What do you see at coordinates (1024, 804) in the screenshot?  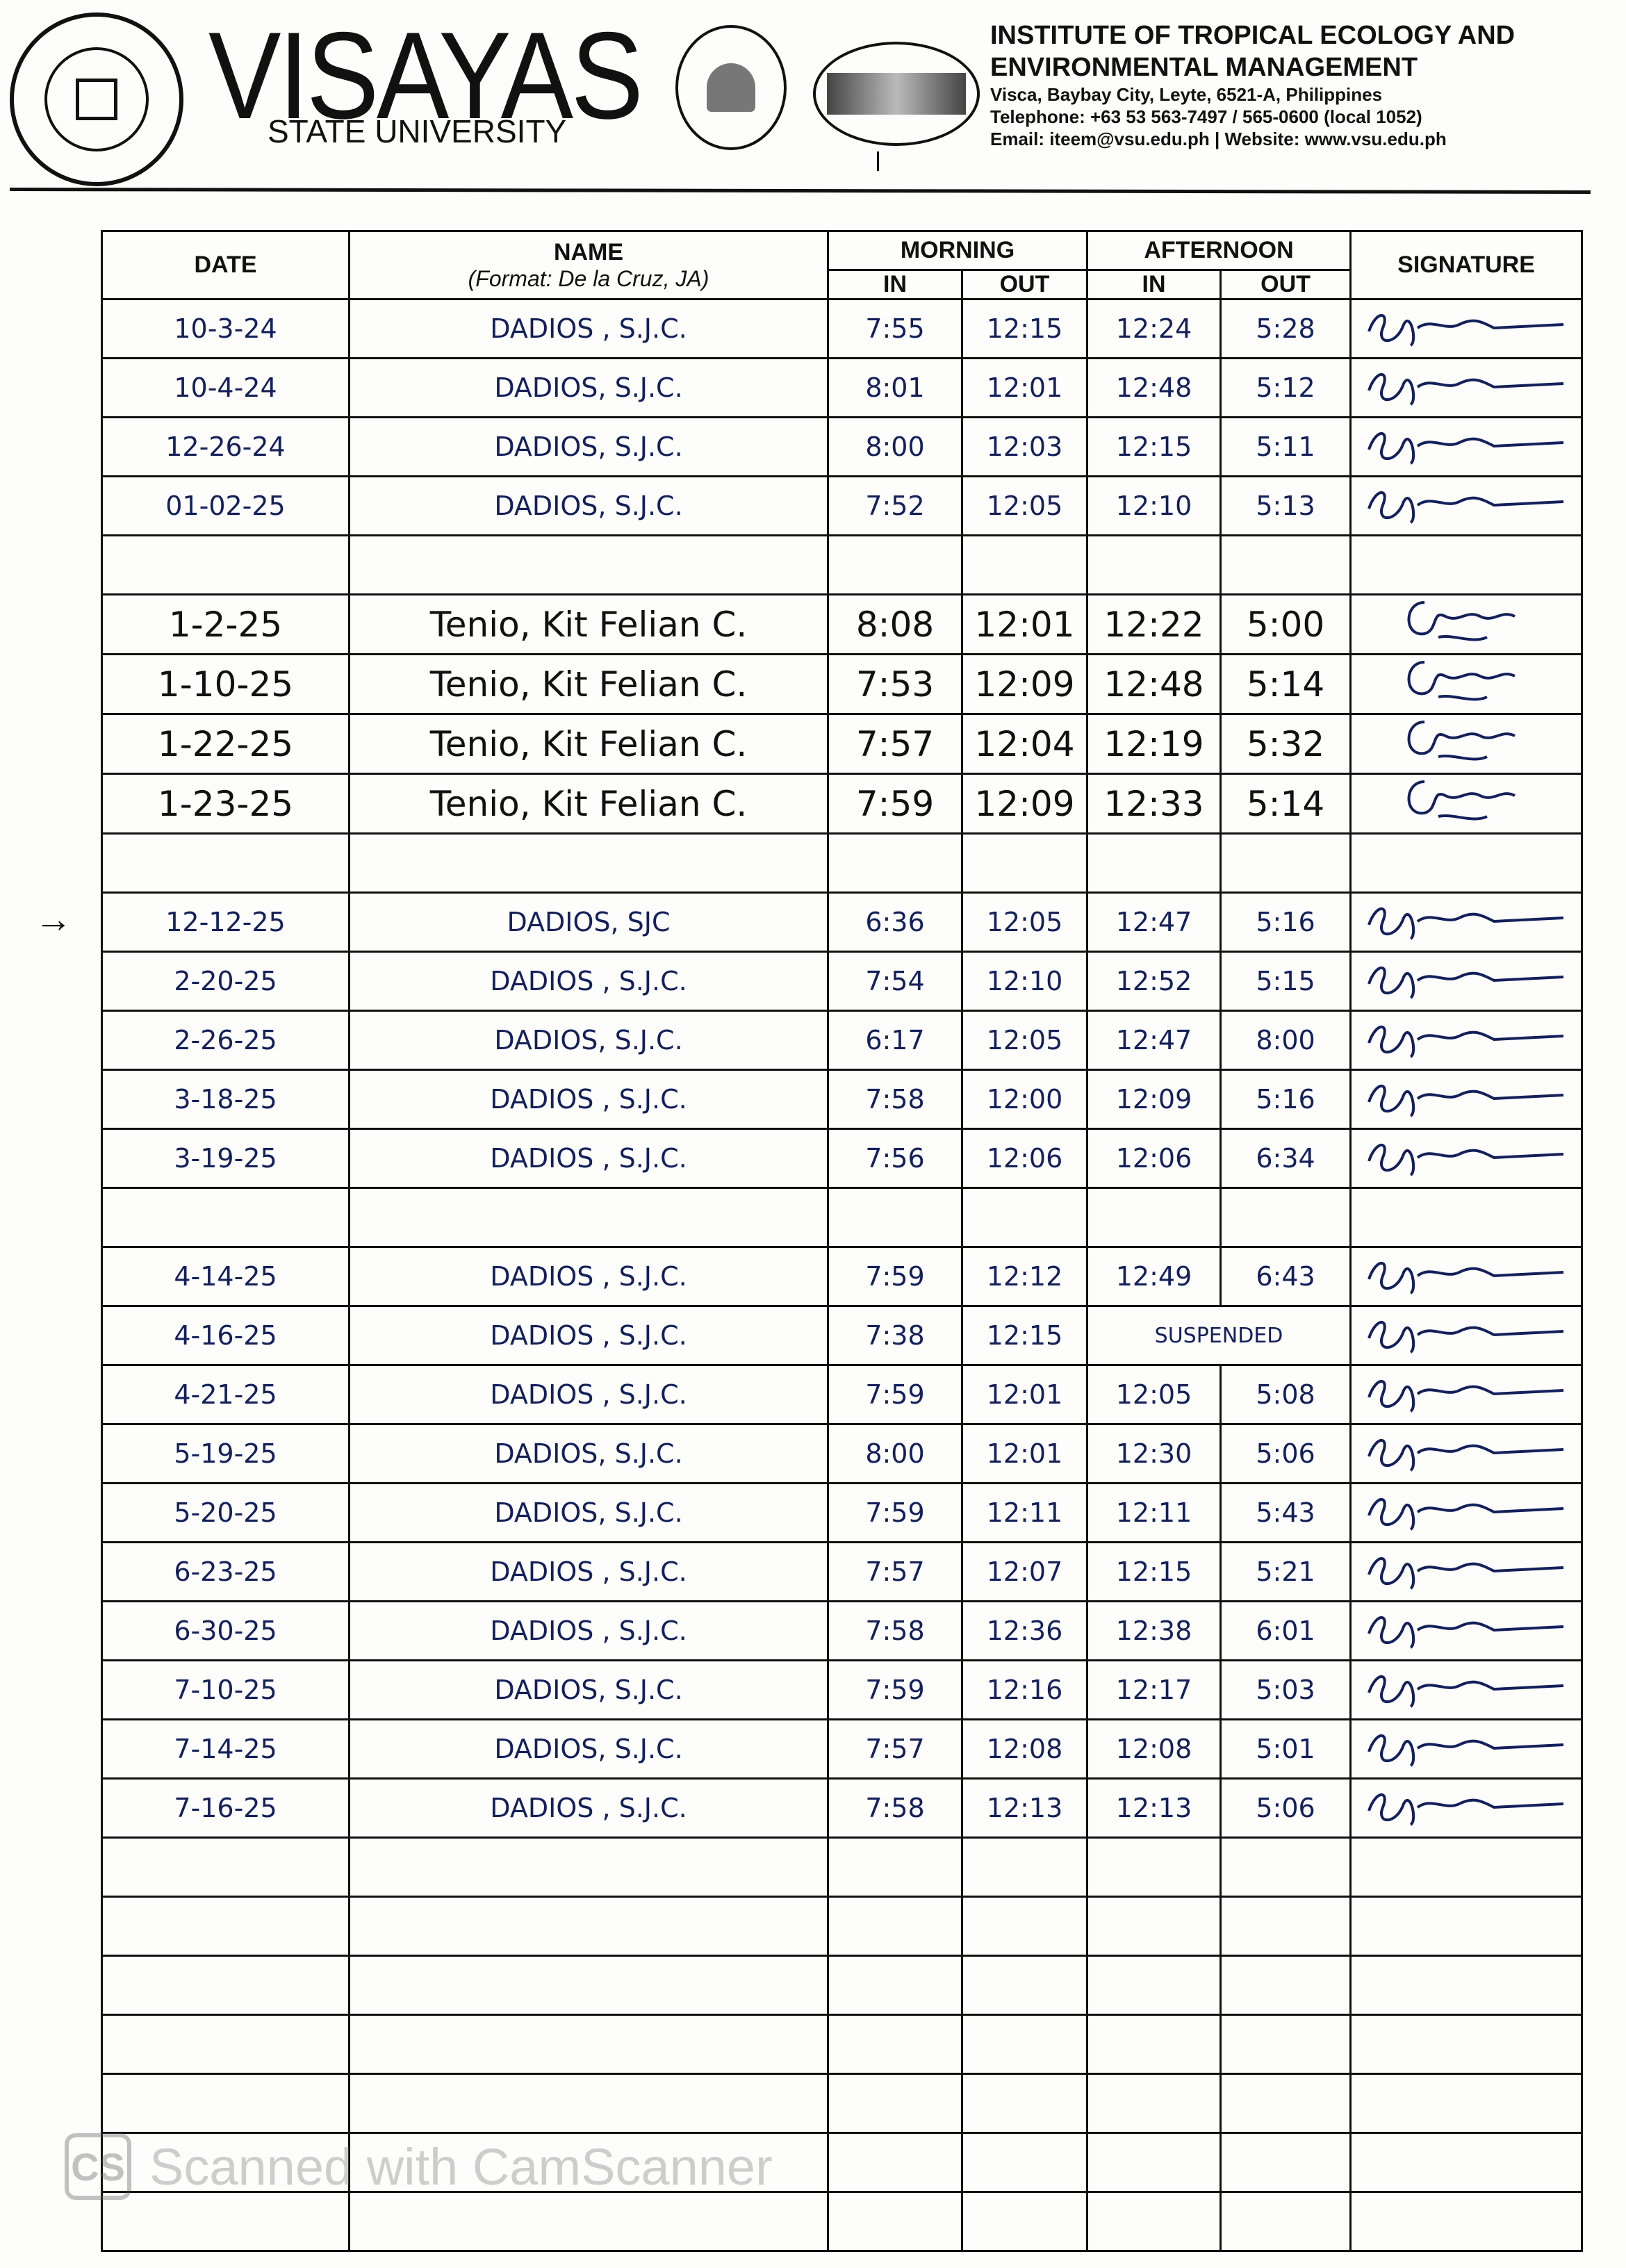 I see `morning-out-cell: 12:09` at bounding box center [1024, 804].